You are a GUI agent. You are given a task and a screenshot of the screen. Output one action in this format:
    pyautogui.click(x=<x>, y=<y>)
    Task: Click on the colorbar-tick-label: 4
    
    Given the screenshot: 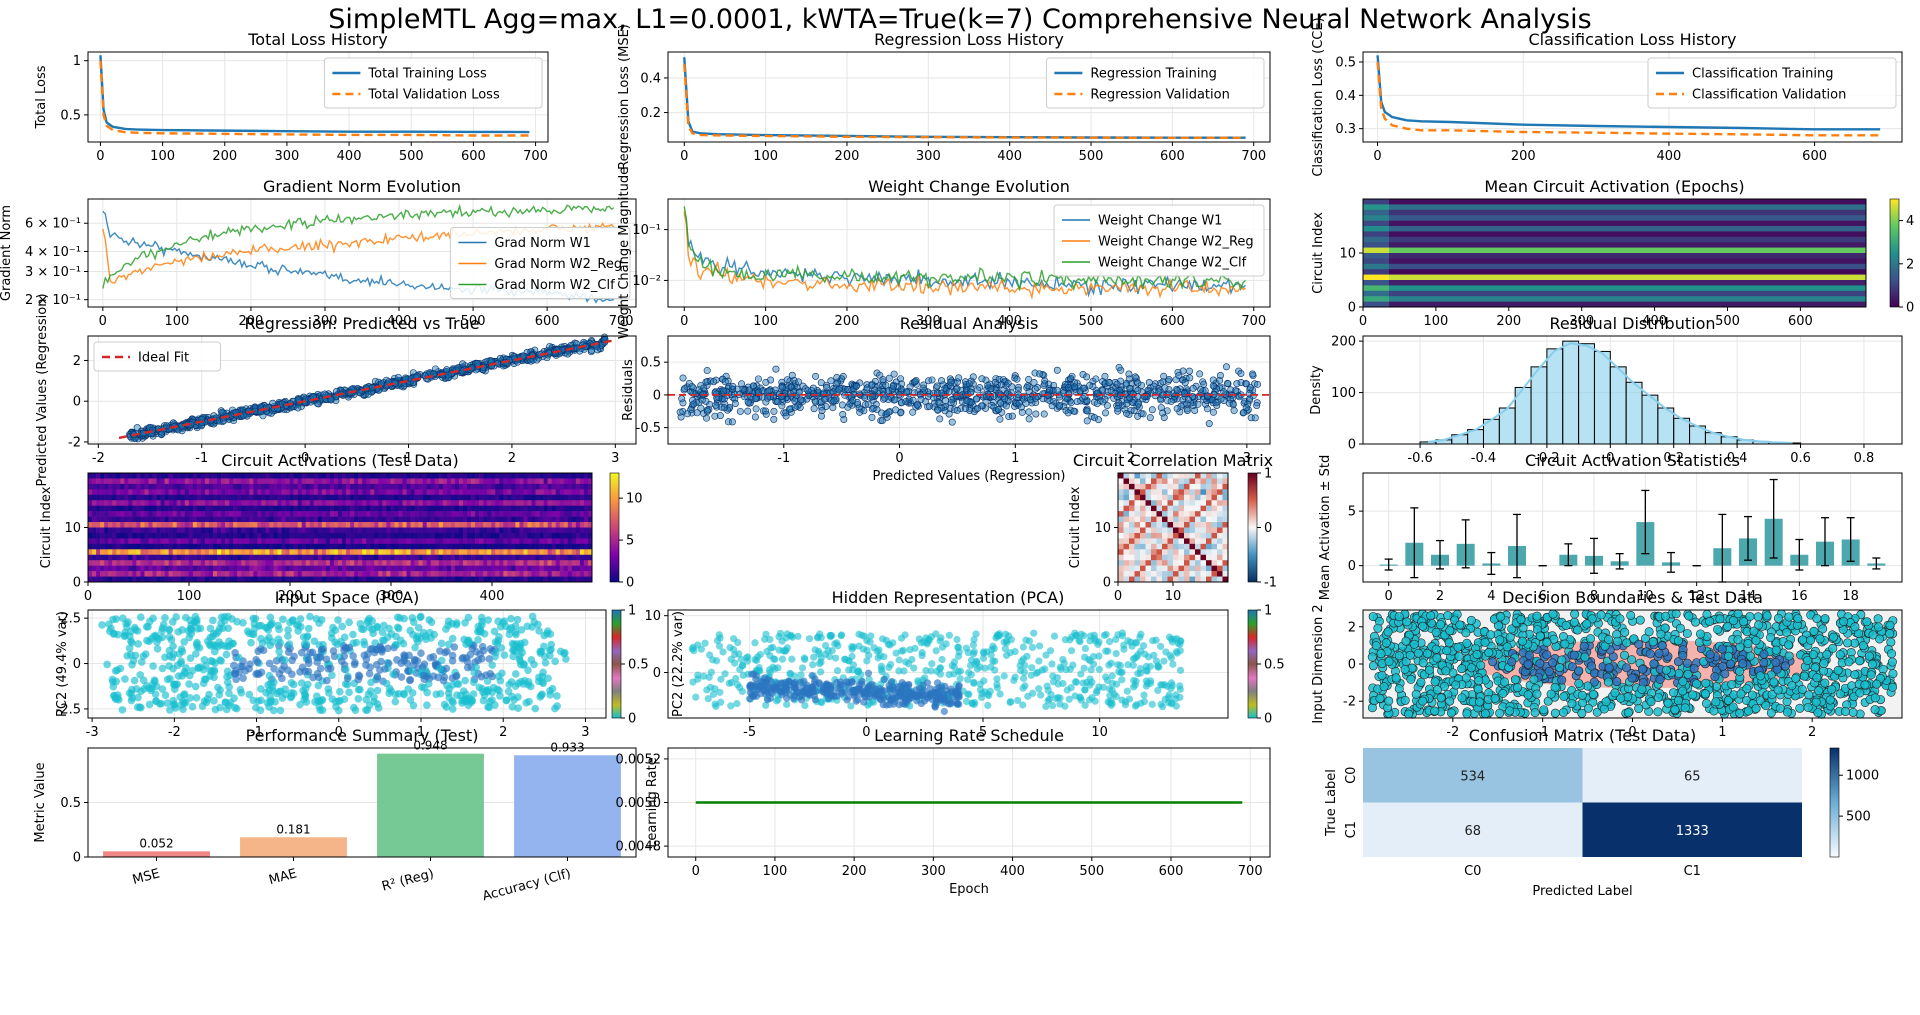 What is the action you would take?
    pyautogui.click(x=1910, y=221)
    